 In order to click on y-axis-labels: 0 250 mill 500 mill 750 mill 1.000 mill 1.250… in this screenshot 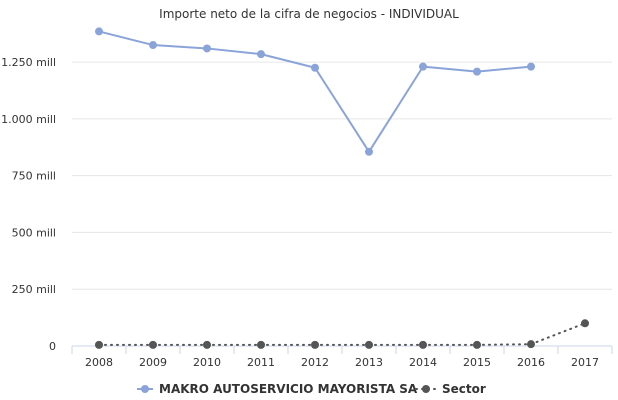, I will do `click(28, 204)`.